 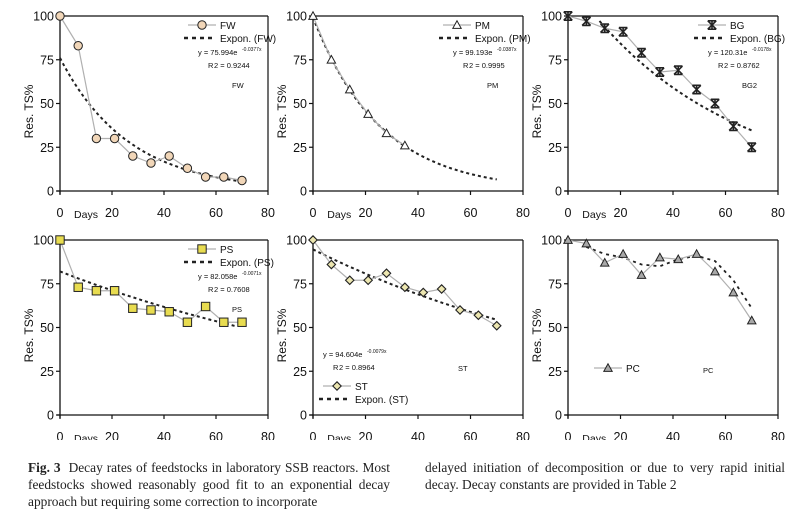 What do you see at coordinates (762, 50) in the screenshot?
I see `equation-exponent: -0.0178x` at bounding box center [762, 50].